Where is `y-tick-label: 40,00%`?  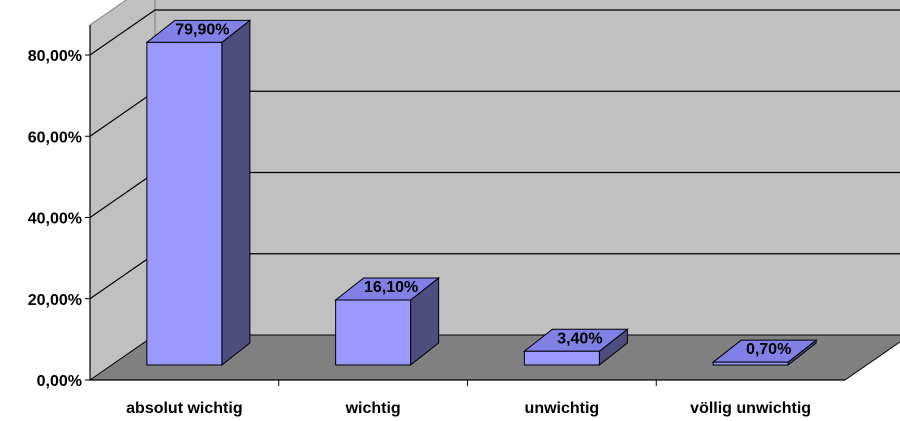 y-tick-label: 40,00% is located at coordinates (55, 219).